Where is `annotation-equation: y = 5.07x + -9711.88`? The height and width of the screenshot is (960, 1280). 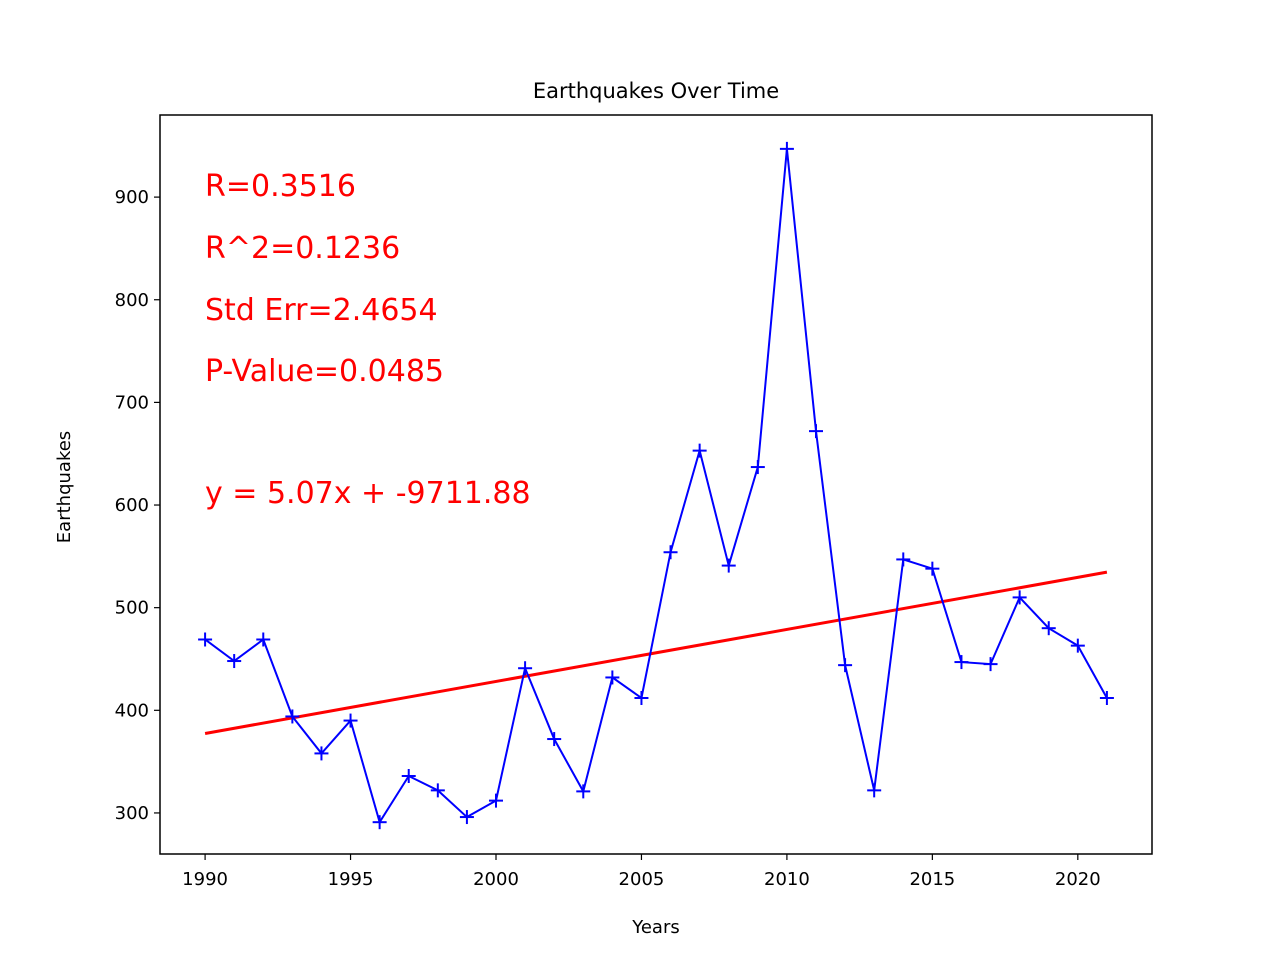 annotation-equation: y = 5.07x + -9711.88 is located at coordinates (368, 493).